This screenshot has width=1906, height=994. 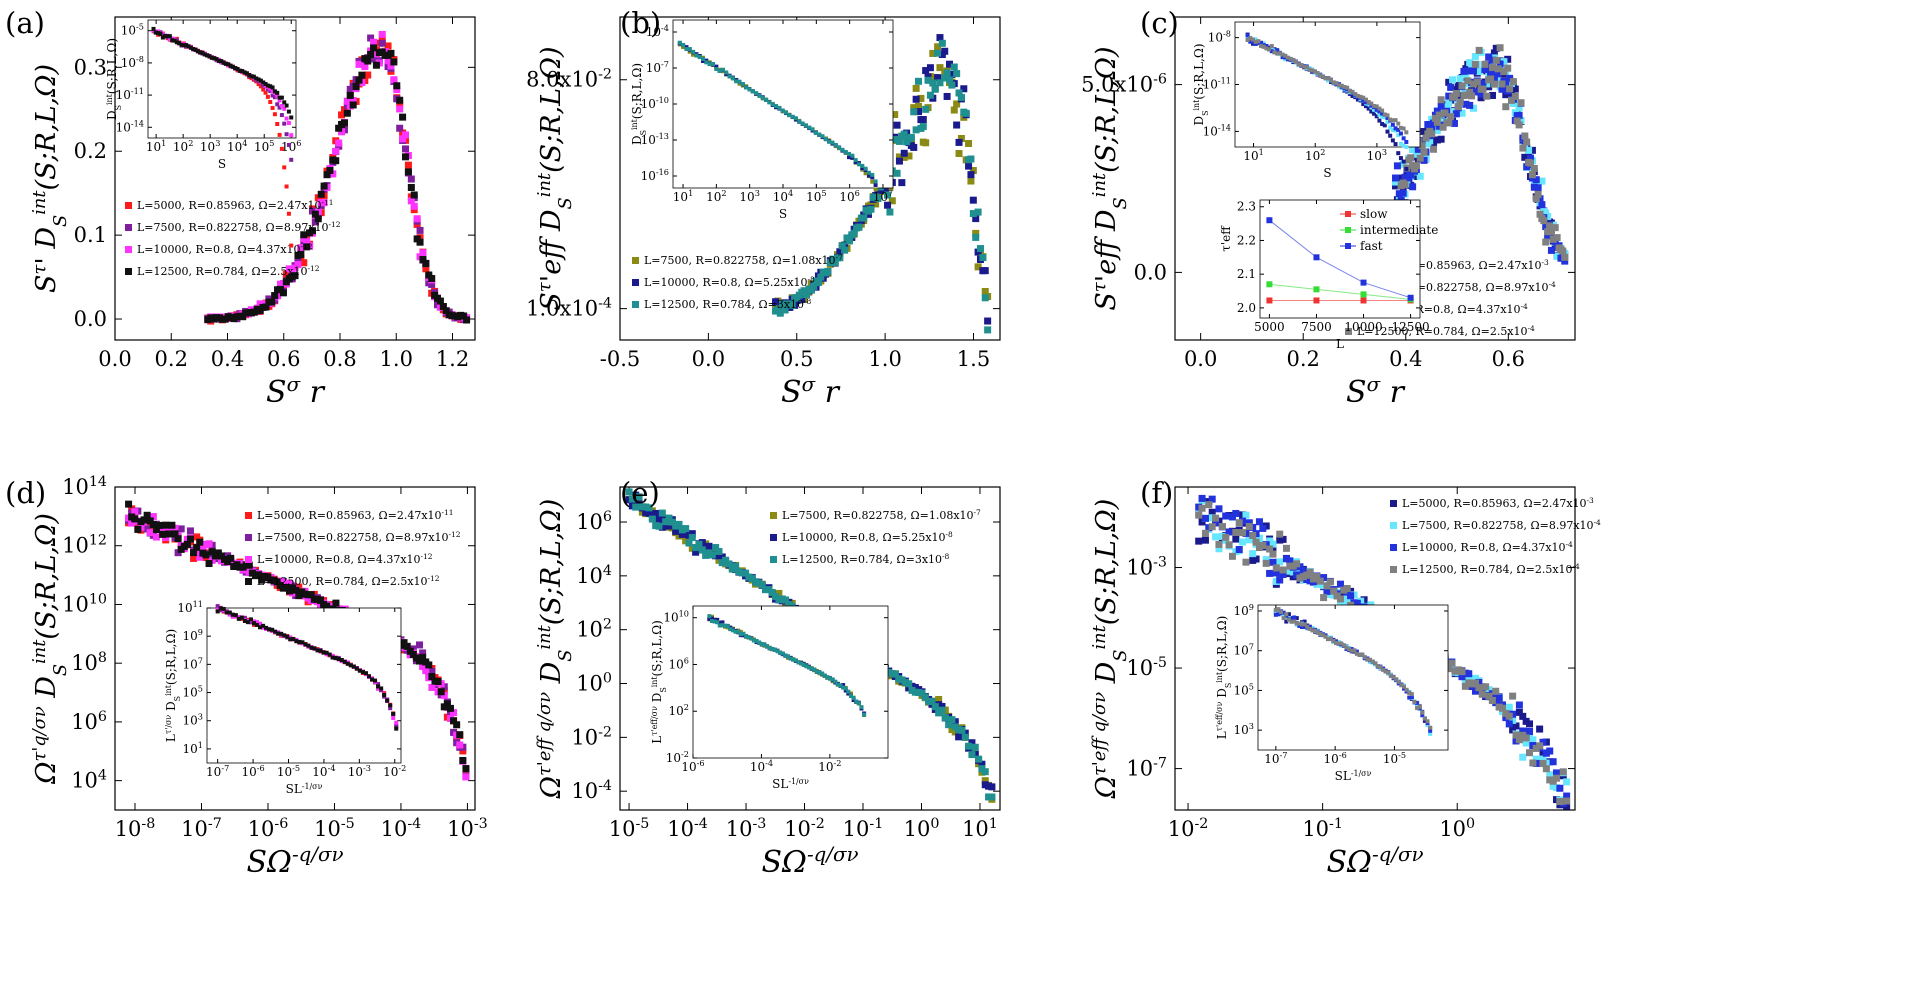 What do you see at coordinates (118, 107) in the screenshot?
I see `panel-a-inset-ylabel-part: S` at bounding box center [118, 107].